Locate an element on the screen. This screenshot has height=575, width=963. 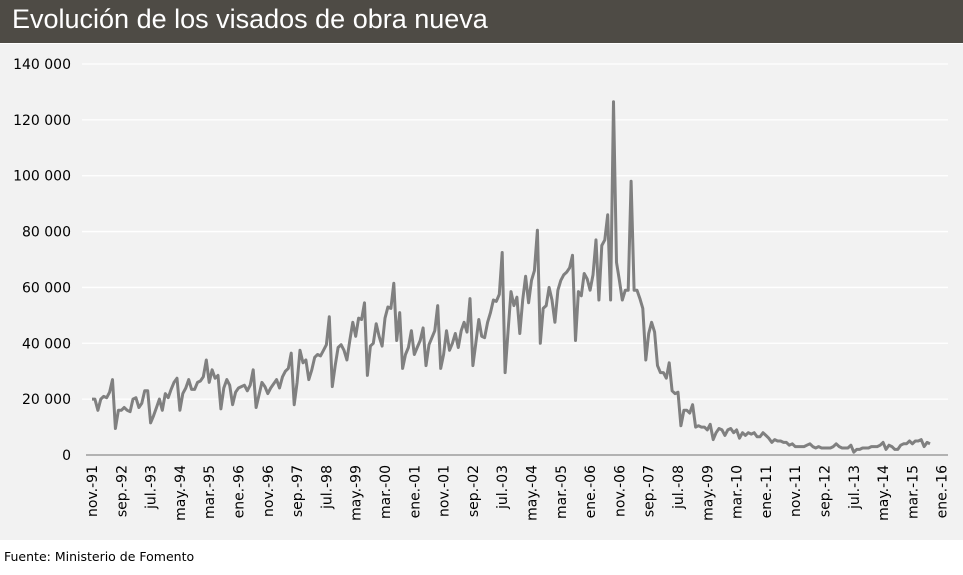
y-tick-label: 140 000 is located at coordinates (42, 65).